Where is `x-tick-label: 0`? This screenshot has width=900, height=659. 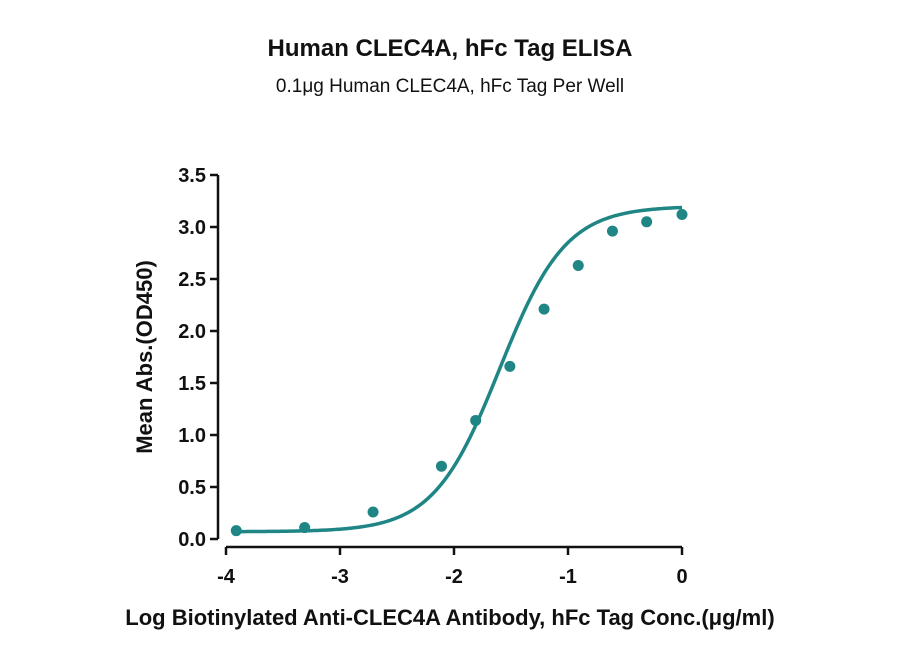
x-tick-label: 0 is located at coordinates (681, 577).